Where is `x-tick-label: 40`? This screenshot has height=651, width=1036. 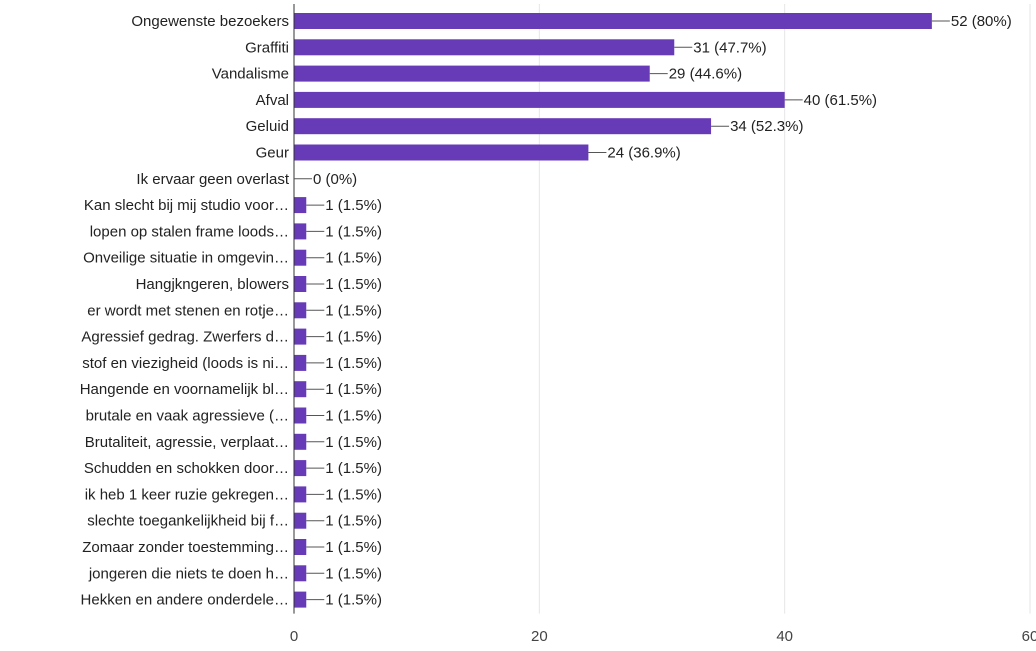
x-tick-label: 40 is located at coordinates (784, 636).